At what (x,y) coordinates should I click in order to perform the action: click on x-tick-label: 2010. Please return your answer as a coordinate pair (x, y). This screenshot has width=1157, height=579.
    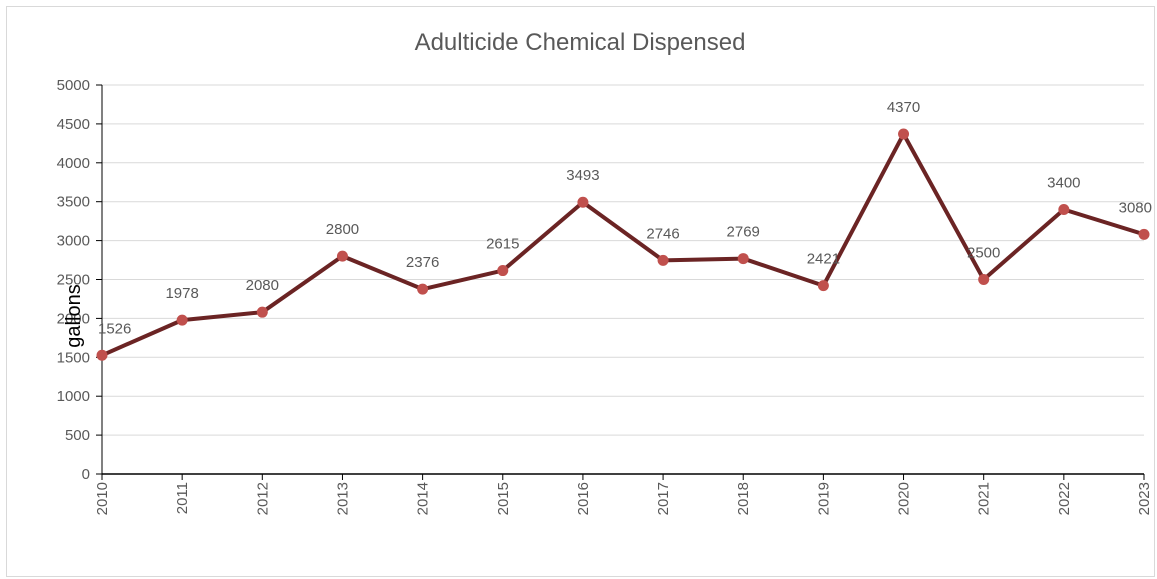
    Looking at the image, I should click on (102, 498).